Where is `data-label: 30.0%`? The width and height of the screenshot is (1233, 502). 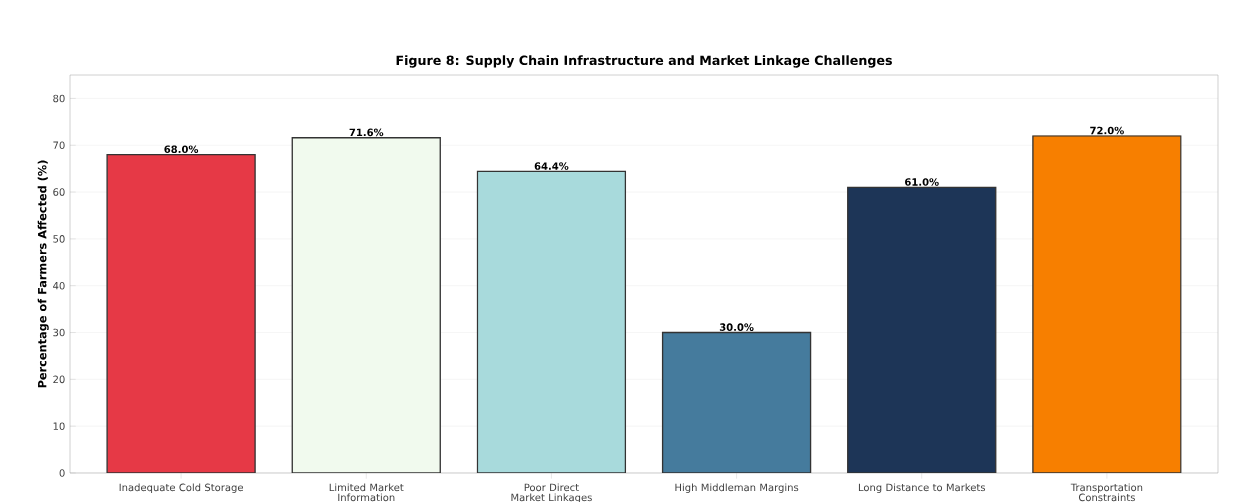 data-label: 30.0% is located at coordinates (736, 327).